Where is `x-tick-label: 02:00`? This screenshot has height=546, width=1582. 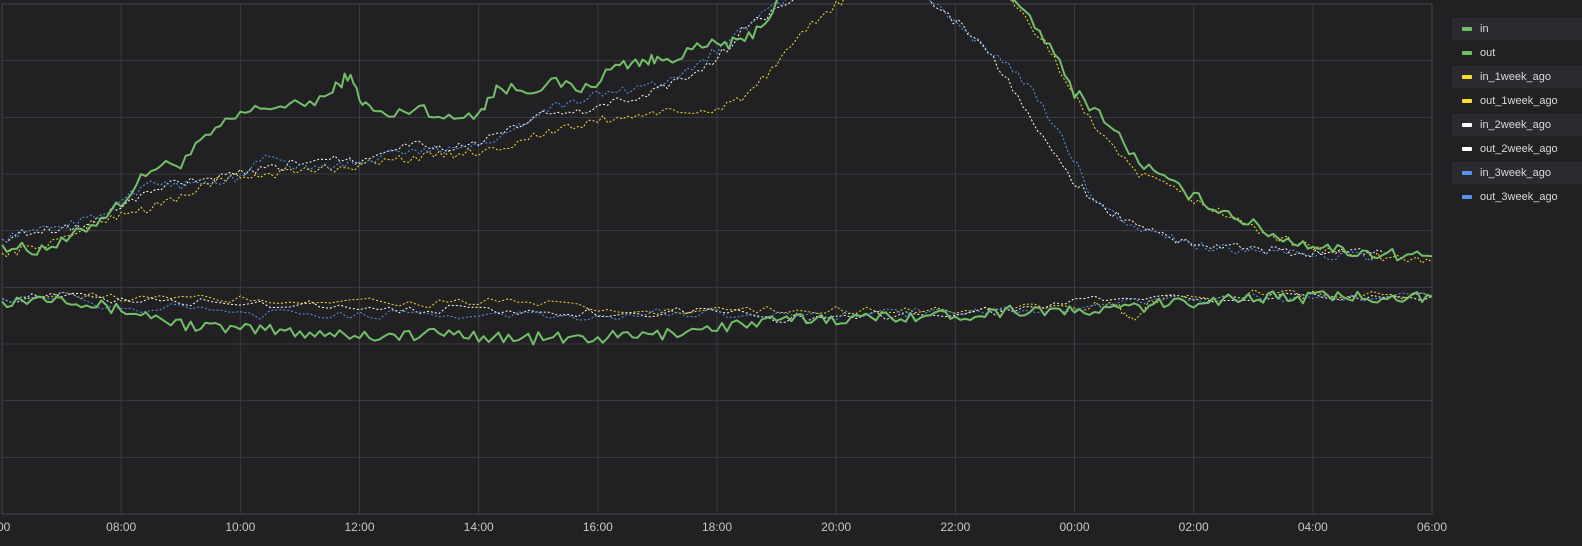
x-tick-label: 02:00 is located at coordinates (1194, 527).